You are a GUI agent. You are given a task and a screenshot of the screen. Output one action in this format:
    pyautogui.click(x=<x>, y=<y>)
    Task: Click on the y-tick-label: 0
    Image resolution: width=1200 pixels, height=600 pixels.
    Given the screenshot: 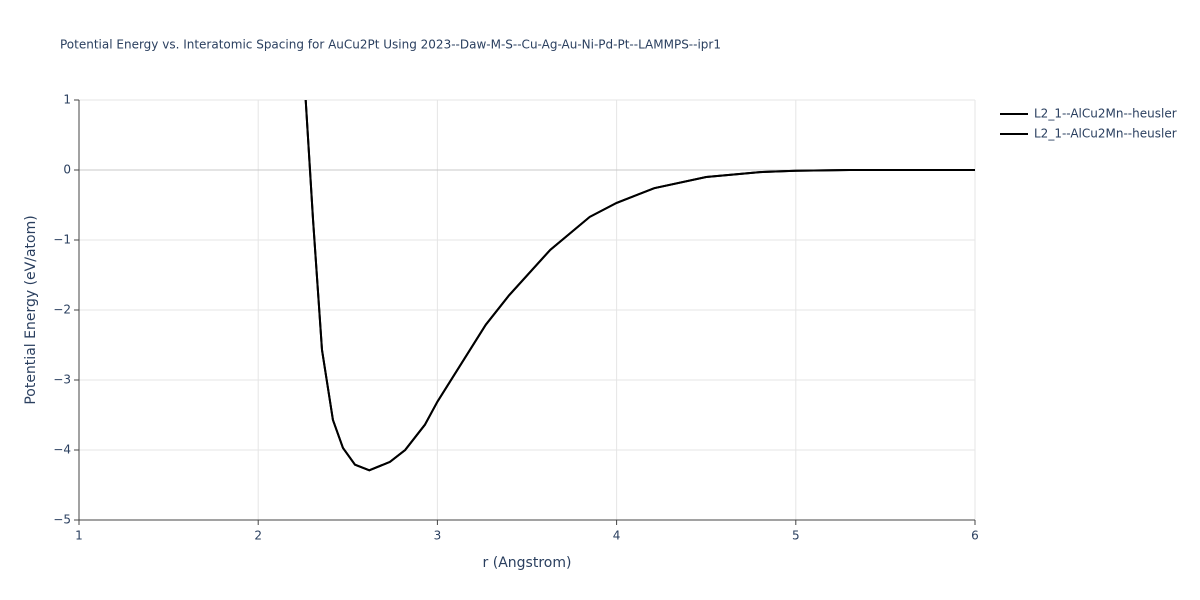 What is the action you would take?
    pyautogui.click(x=67, y=170)
    